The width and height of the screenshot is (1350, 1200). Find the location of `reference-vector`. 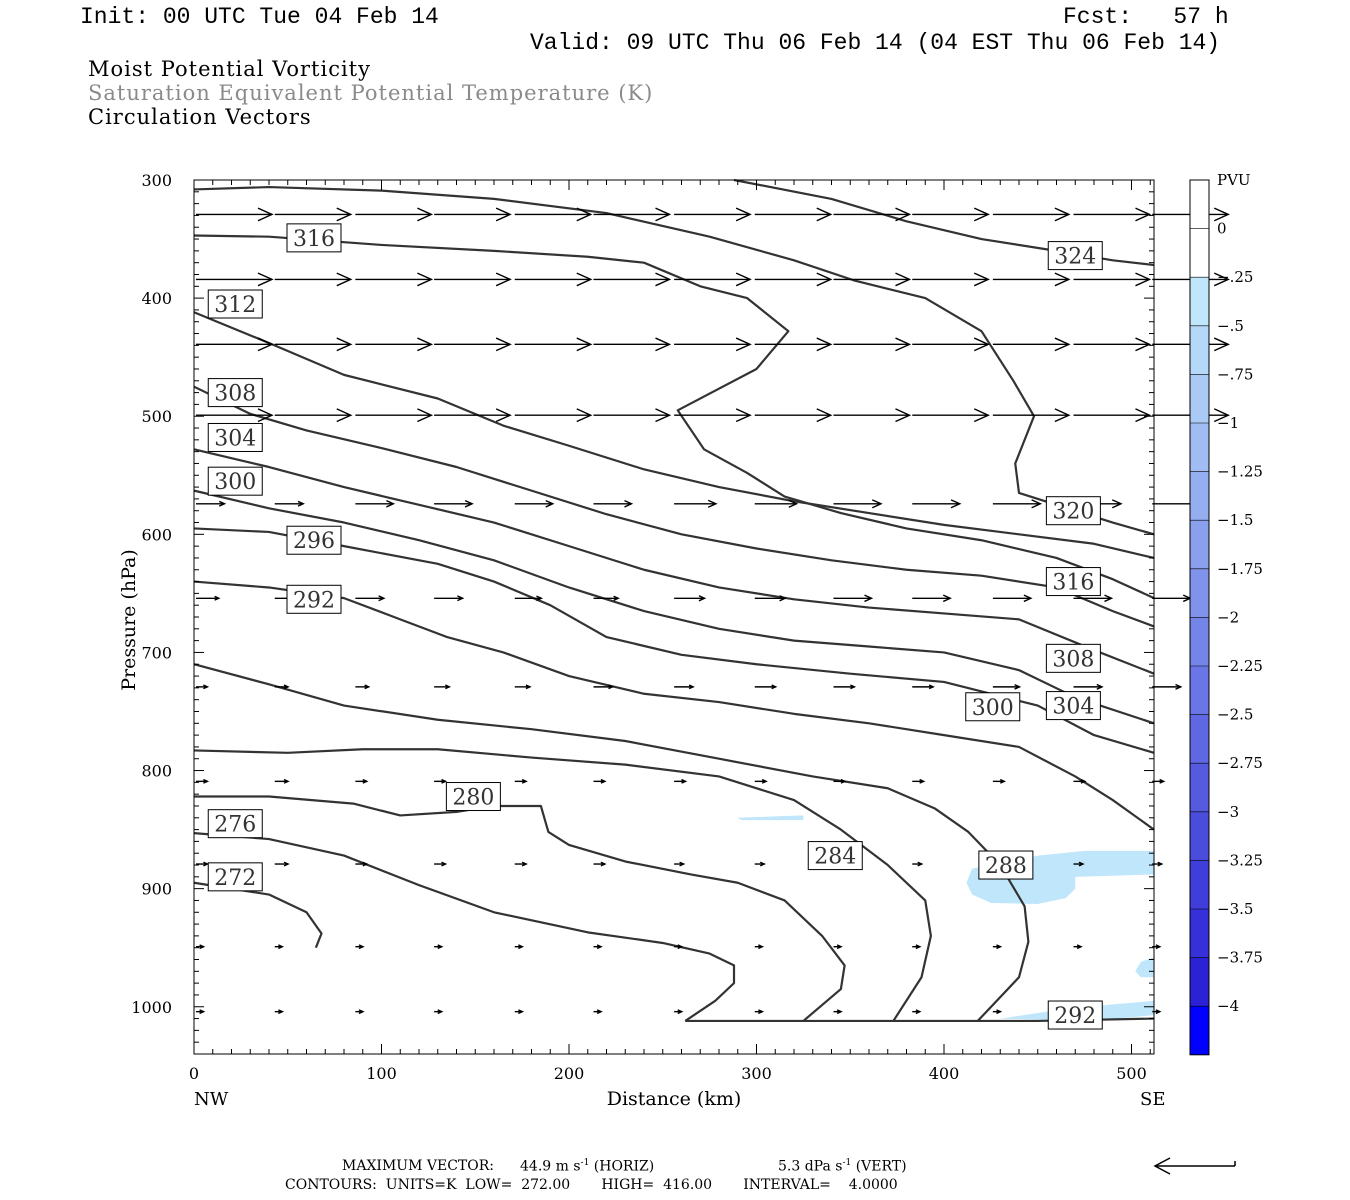

reference-vector is located at coordinates (1194, 1166).